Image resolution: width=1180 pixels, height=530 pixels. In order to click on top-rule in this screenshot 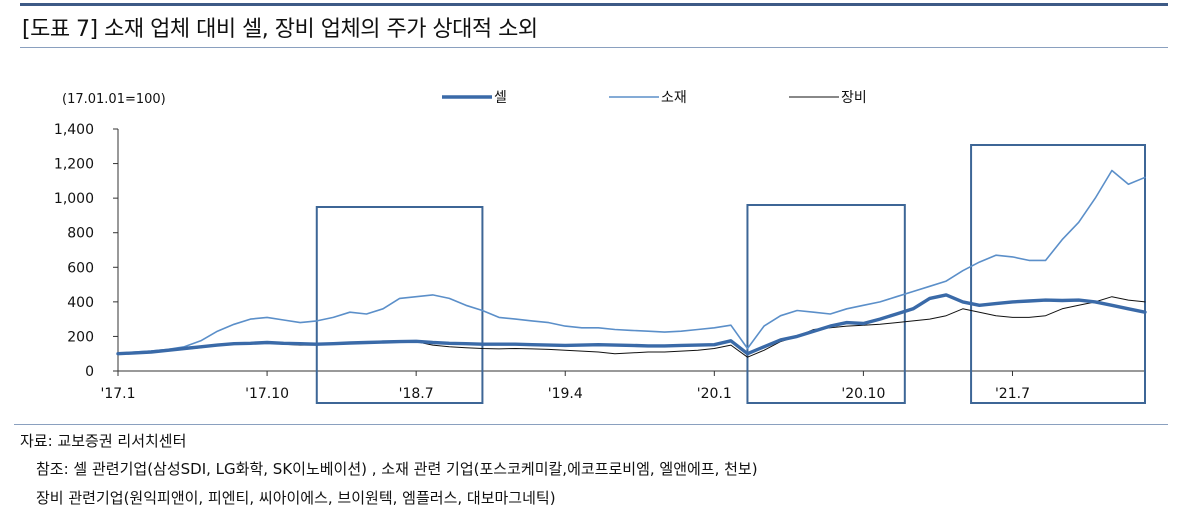, I will do `click(594, 4)`.